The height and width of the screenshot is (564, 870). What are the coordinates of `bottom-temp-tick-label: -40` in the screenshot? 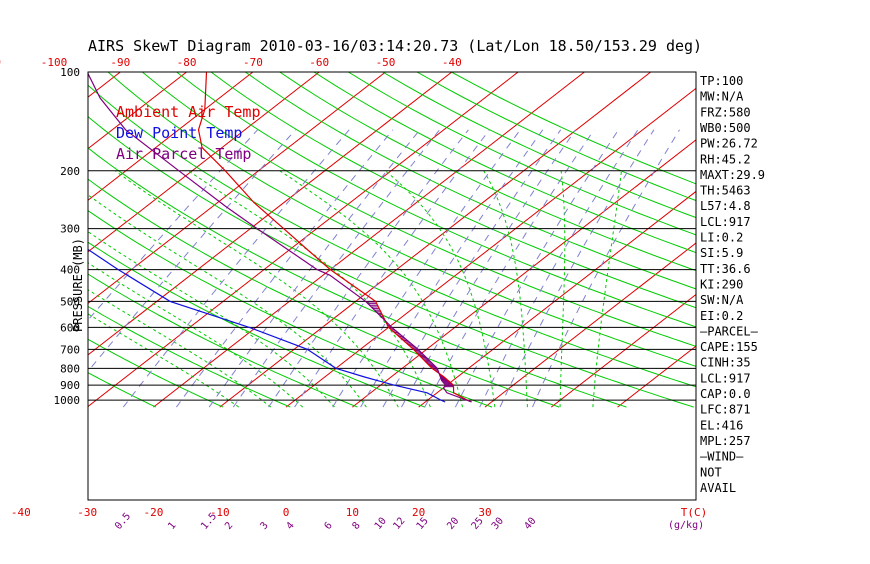 It's located at (21, 512).